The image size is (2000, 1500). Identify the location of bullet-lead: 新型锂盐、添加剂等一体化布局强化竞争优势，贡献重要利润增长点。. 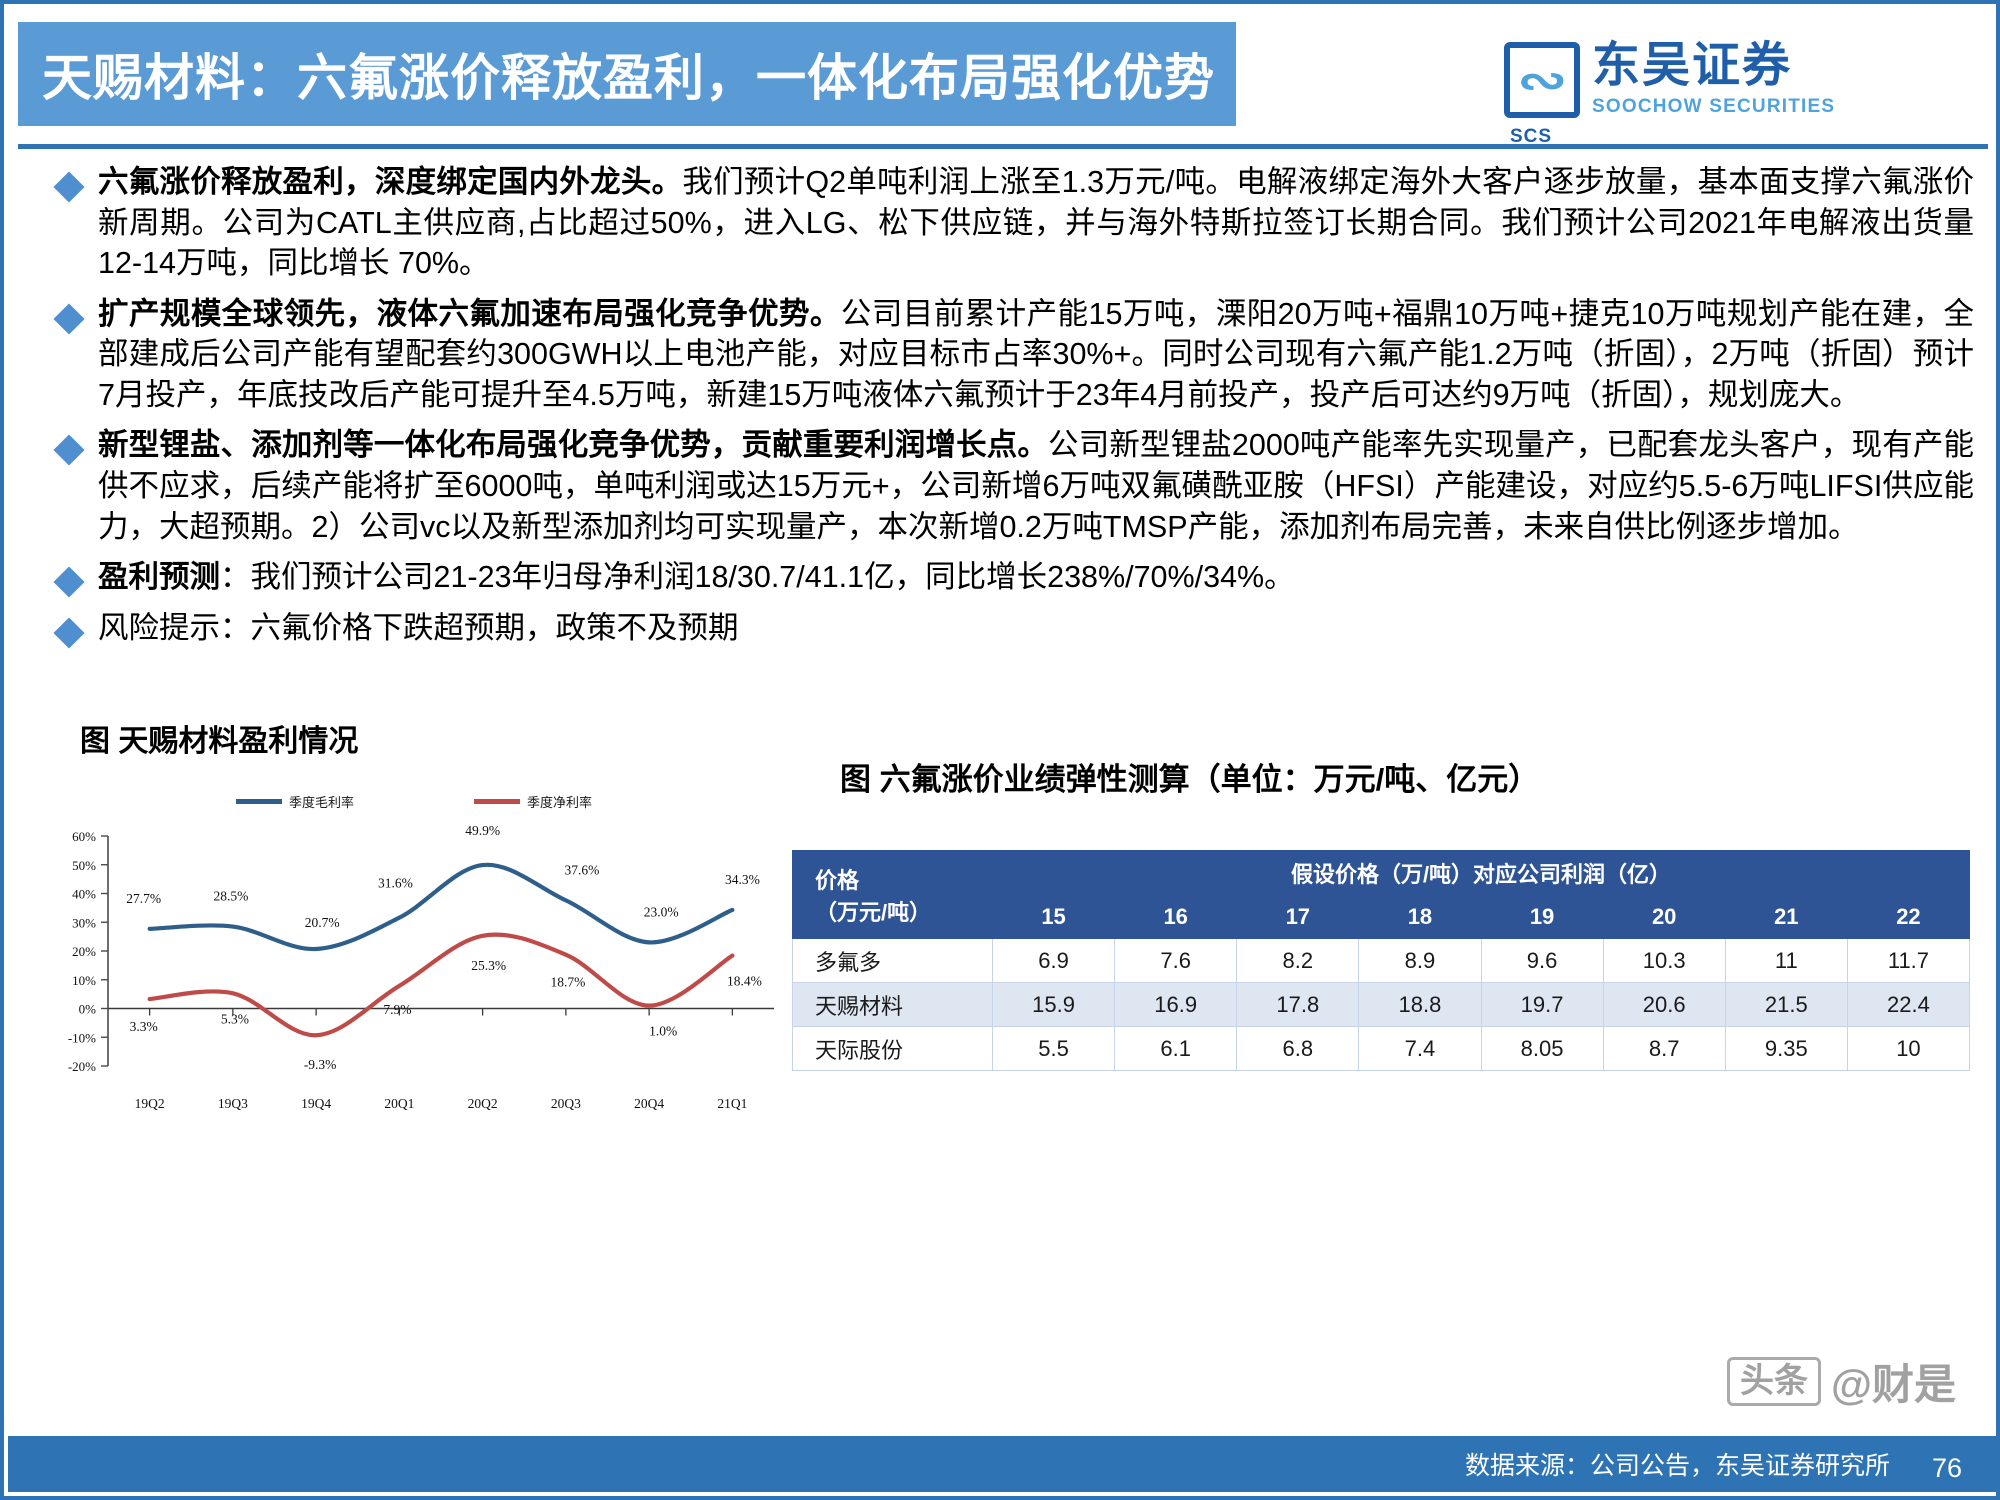
(573, 445).